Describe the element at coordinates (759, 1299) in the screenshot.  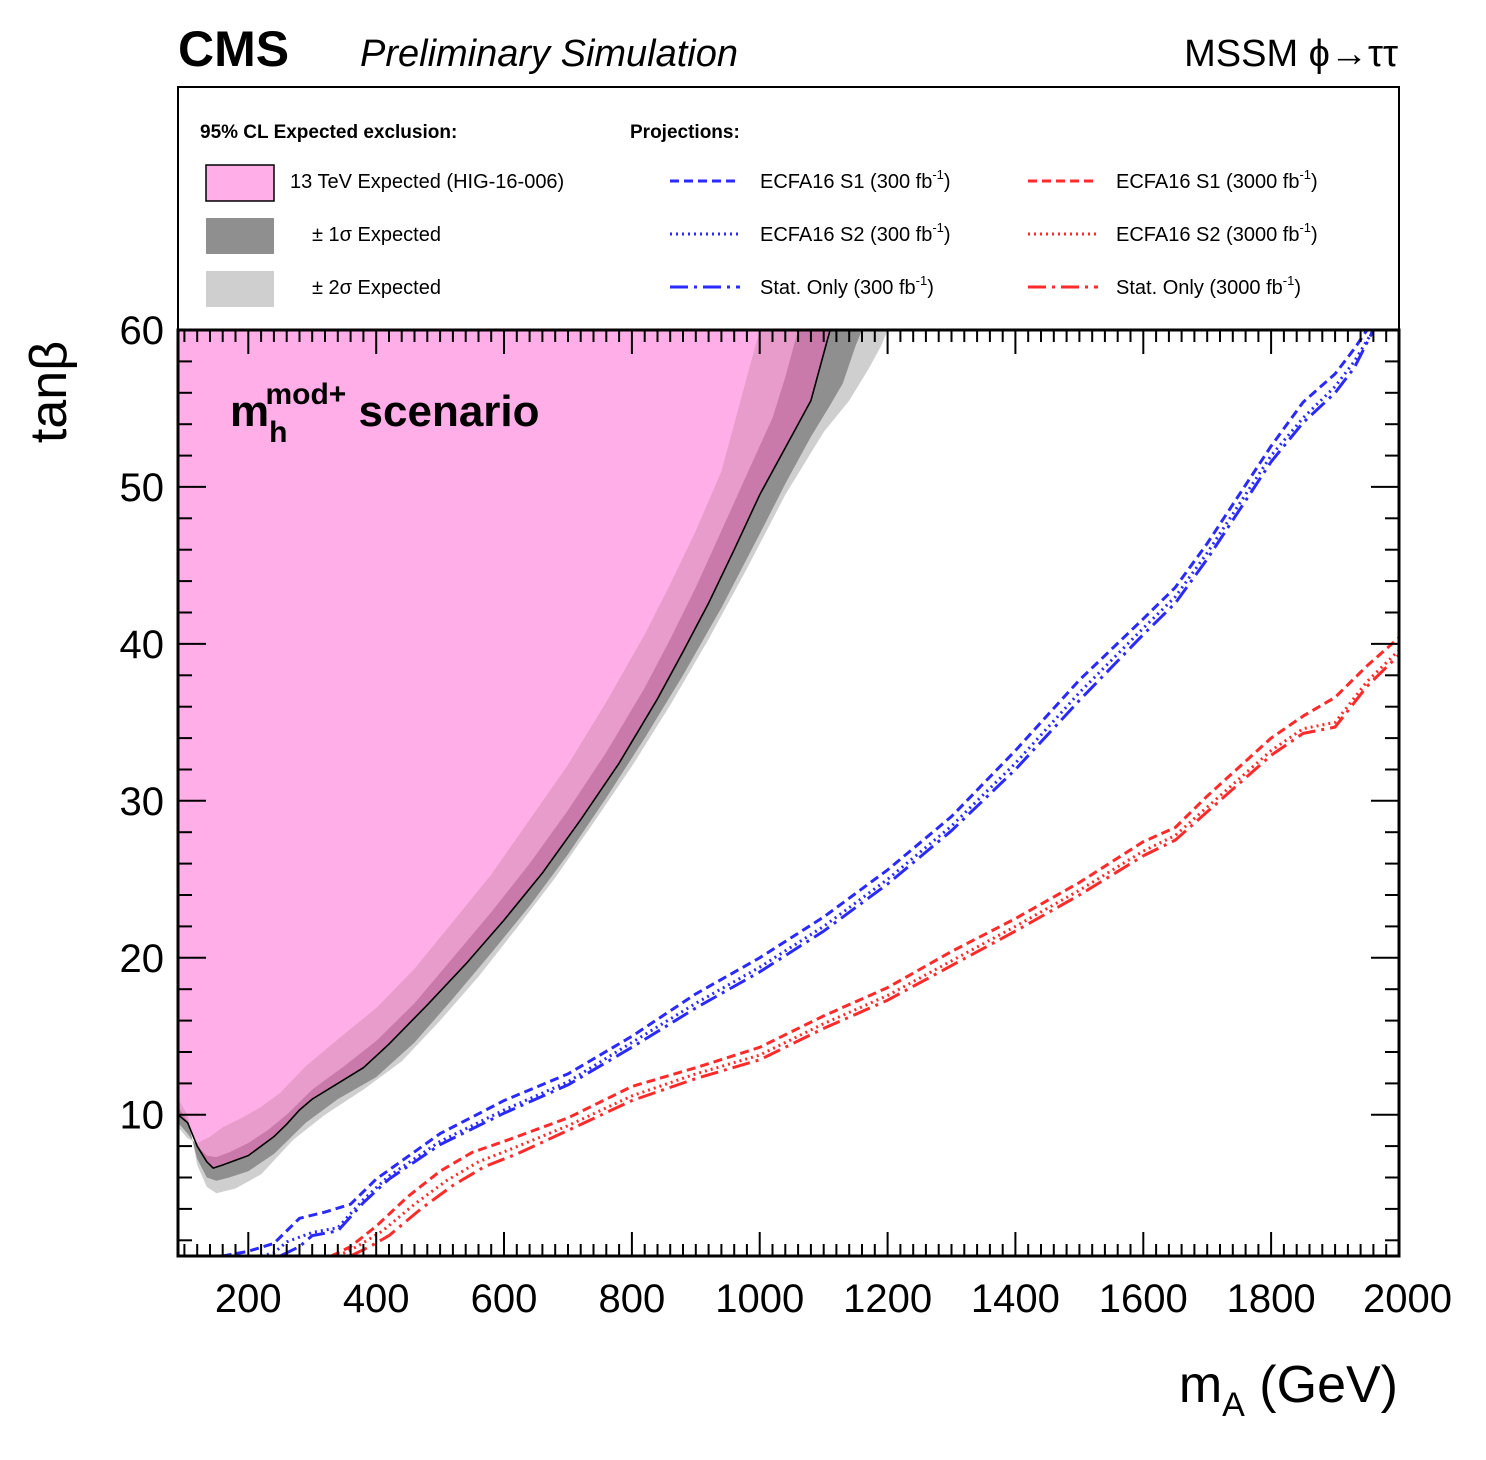
I see `x-tick-label: 1000` at that location.